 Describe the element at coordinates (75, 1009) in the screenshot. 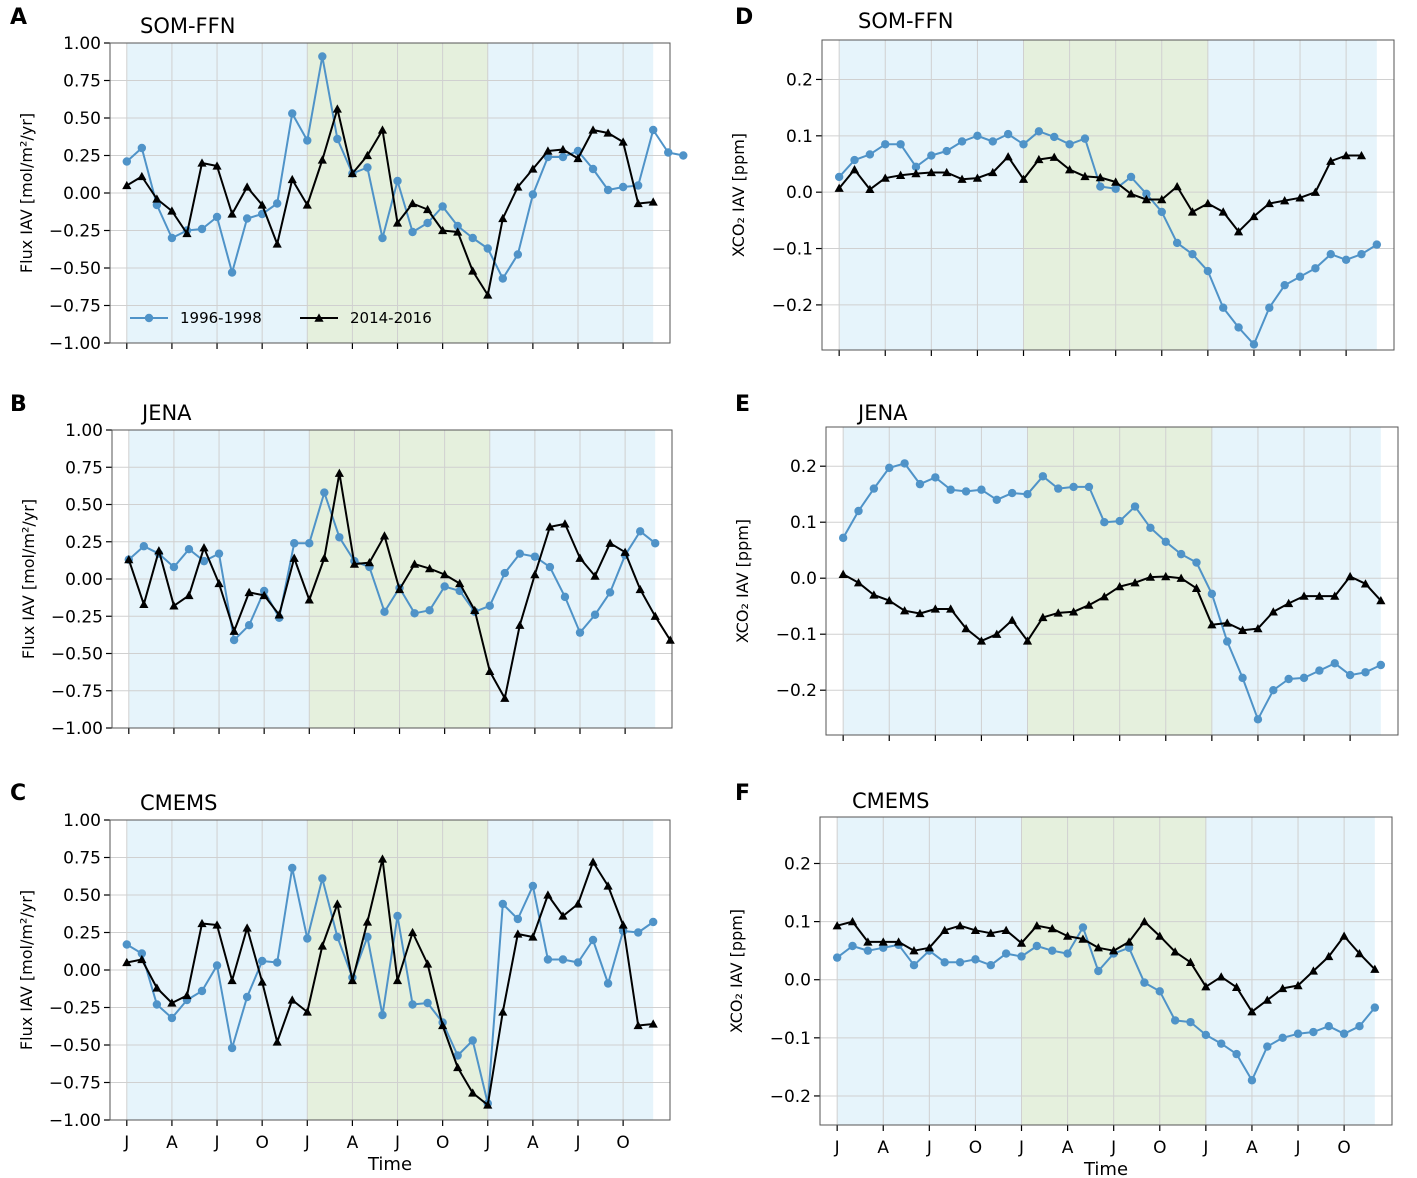

I see `y-tick-label: −0.25` at that location.